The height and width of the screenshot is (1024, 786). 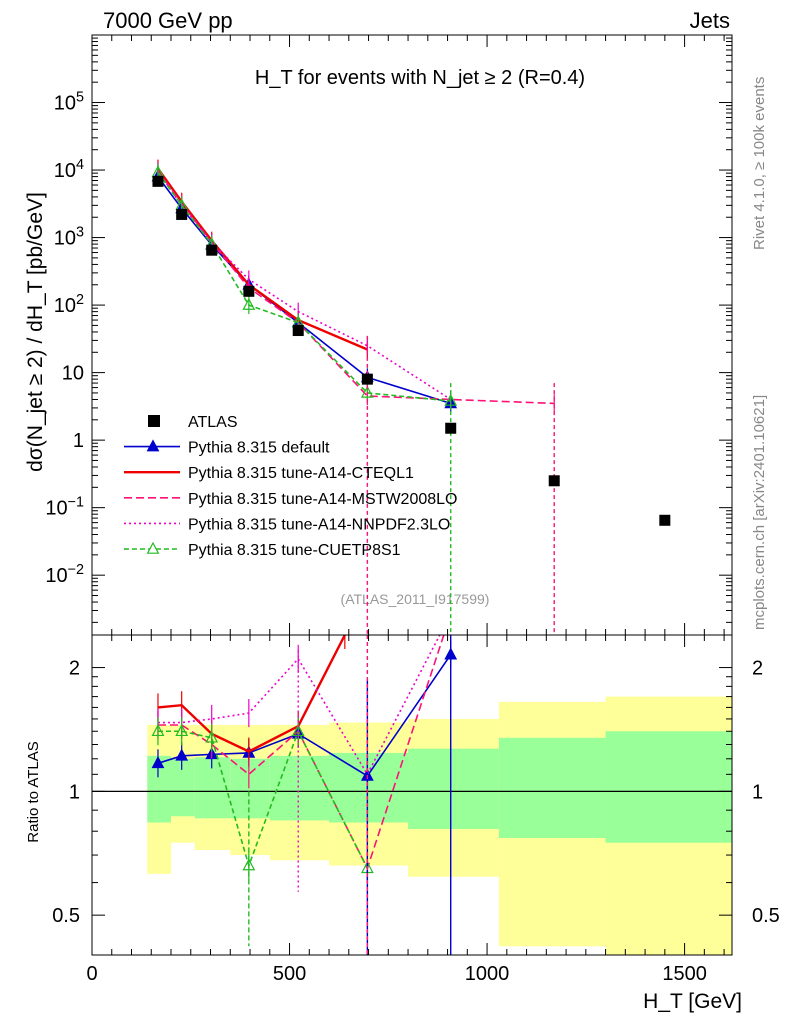 What do you see at coordinates (69, 304) in the screenshot?
I see `y-tick-label: 10²` at bounding box center [69, 304].